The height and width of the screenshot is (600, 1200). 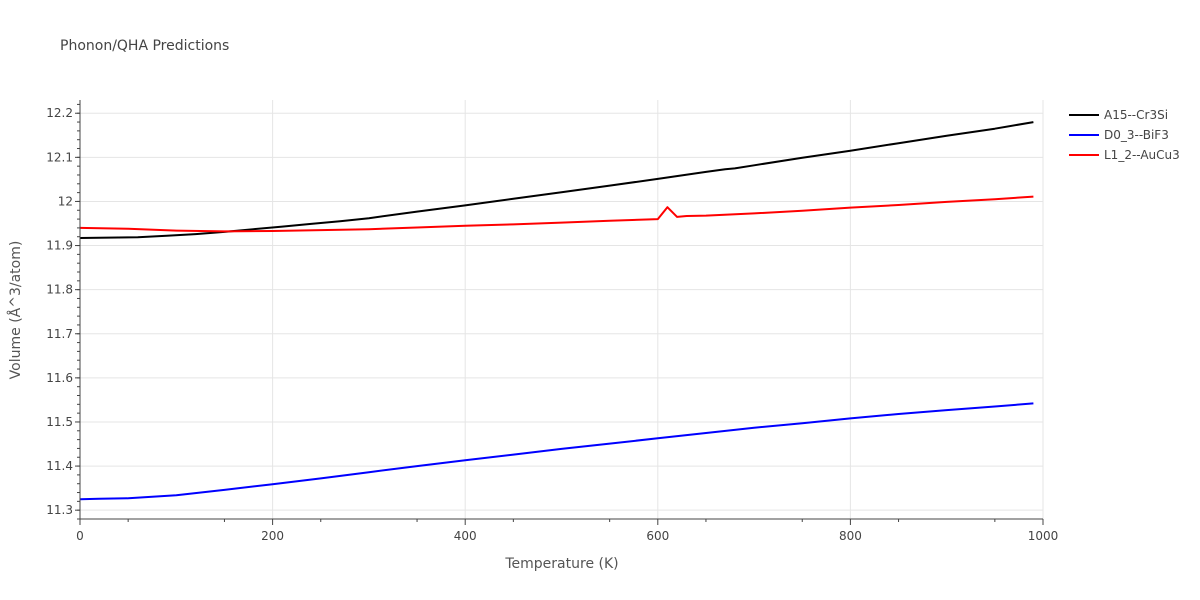 What do you see at coordinates (59, 290) in the screenshot?
I see `y-tick-label: 11.8` at bounding box center [59, 290].